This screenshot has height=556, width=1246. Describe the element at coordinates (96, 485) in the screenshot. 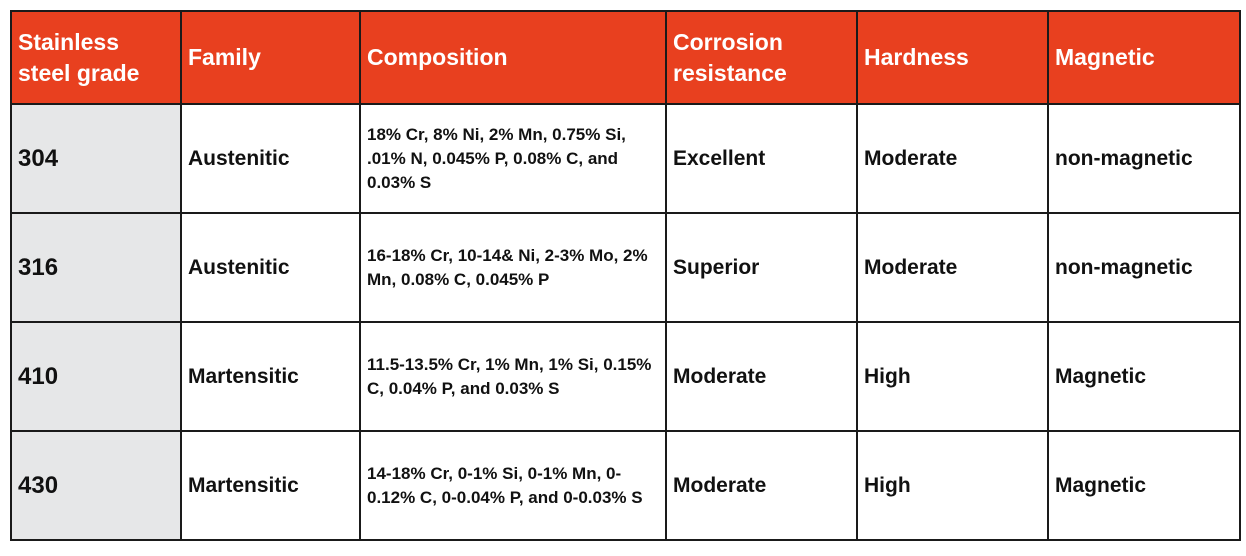

I see `cell-grade: 430` at that location.